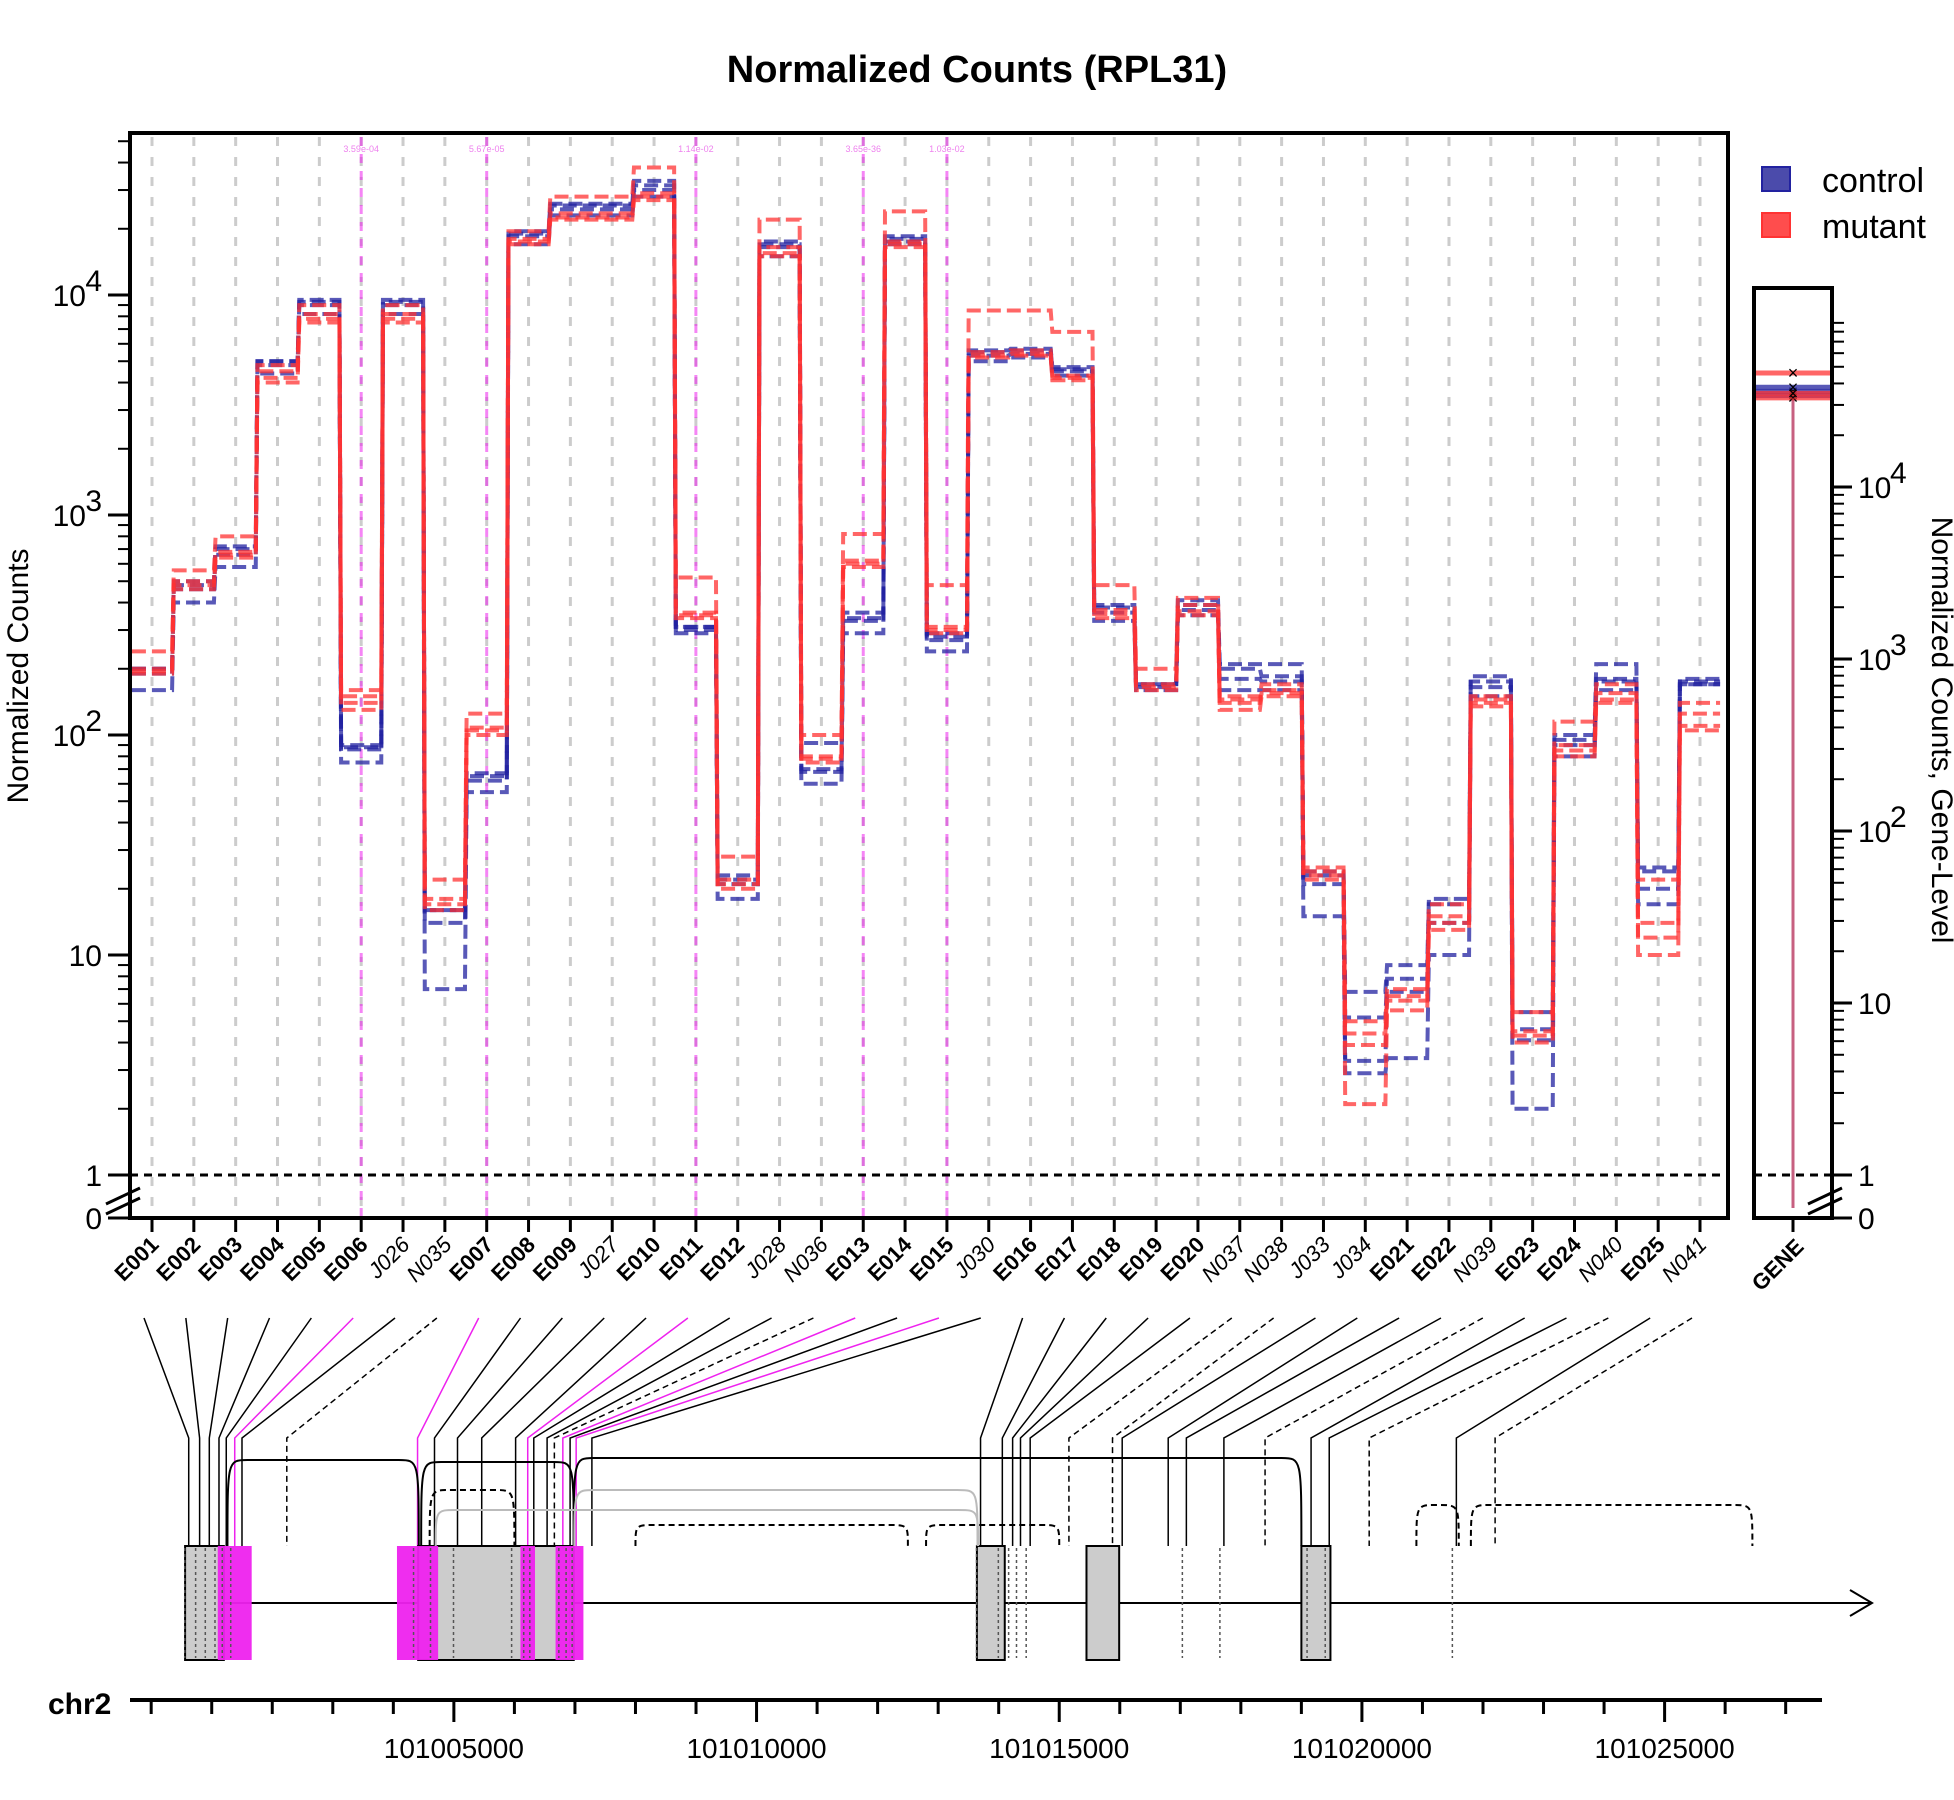  What do you see at coordinates (863, 149) in the screenshot?
I see `pvalue-label-e013: 3.65e-36` at bounding box center [863, 149].